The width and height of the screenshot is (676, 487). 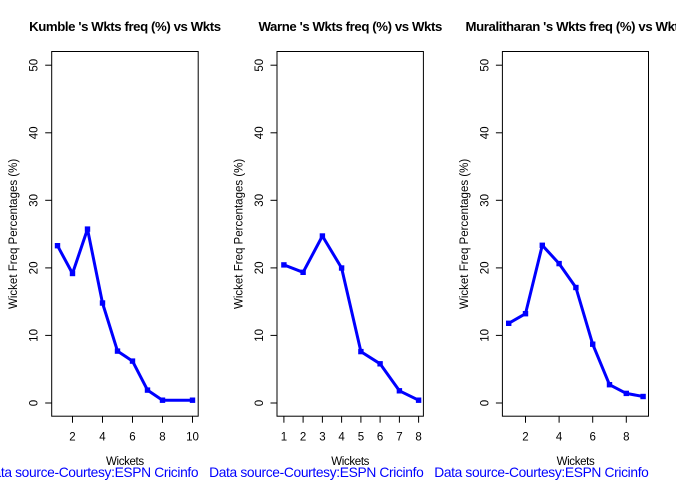 I want to click on svg-text: 7, so click(x=399, y=438).